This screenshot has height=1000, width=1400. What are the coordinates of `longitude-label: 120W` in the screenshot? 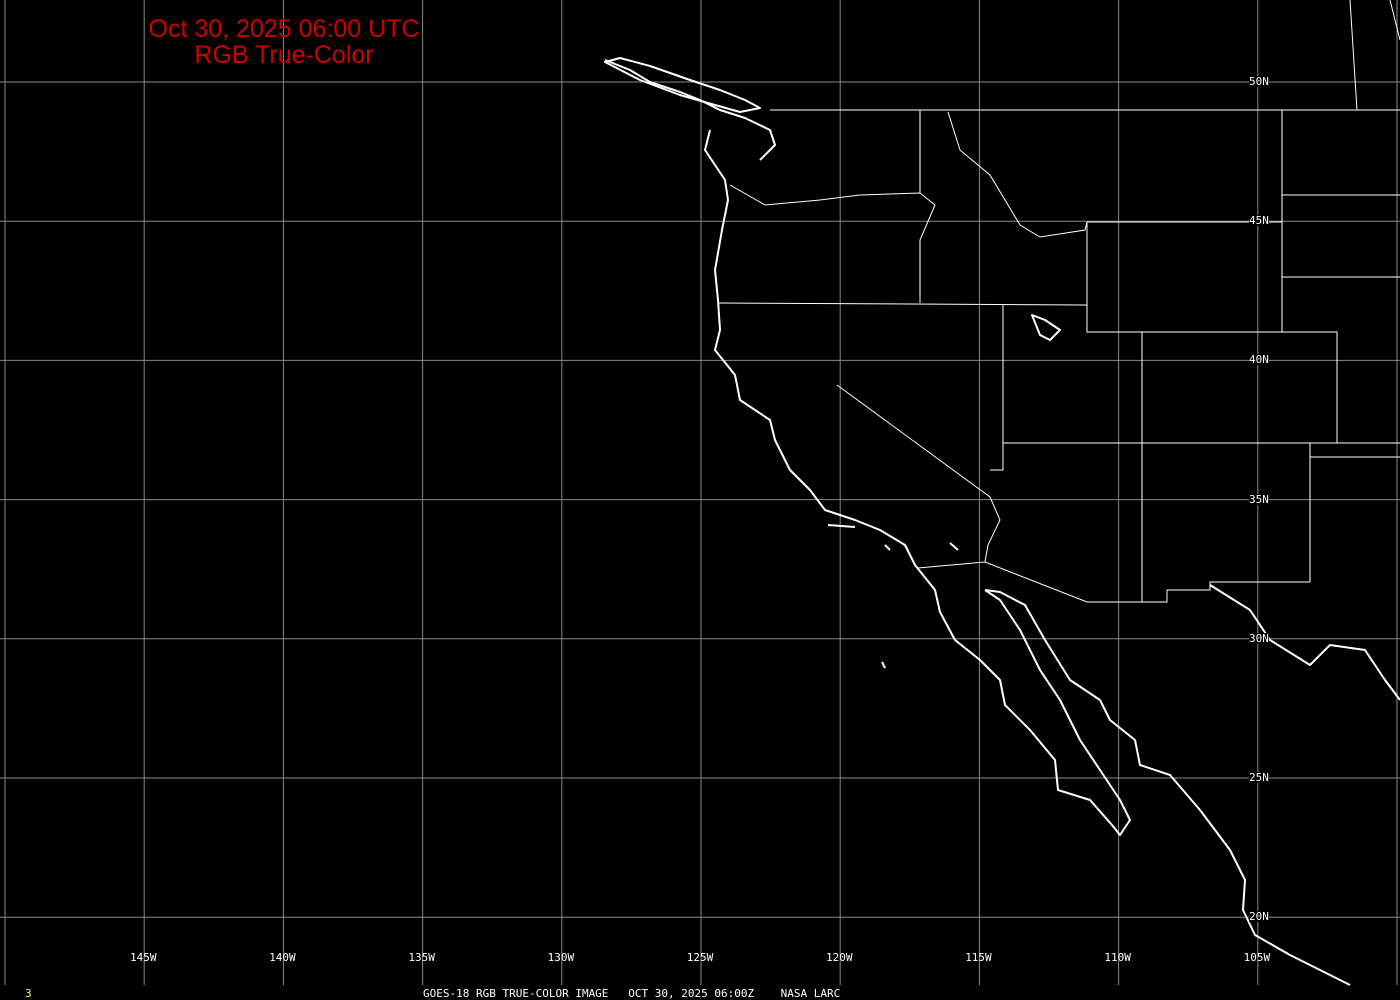 It's located at (839, 957).